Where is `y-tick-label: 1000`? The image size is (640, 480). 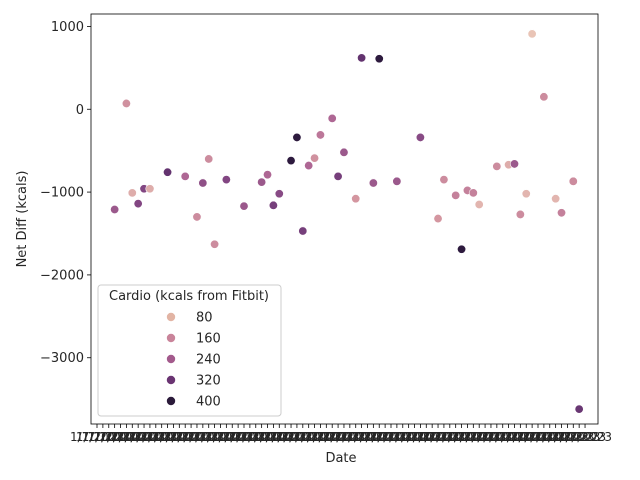
y-tick-label: 1000 is located at coordinates (67, 27).